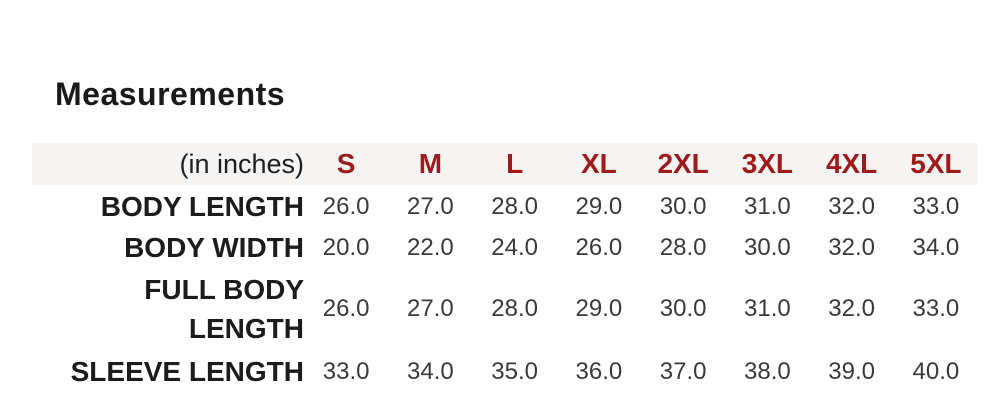 The height and width of the screenshot is (416, 1000). I want to click on size-header-5xl: 5XL, so click(936, 163).